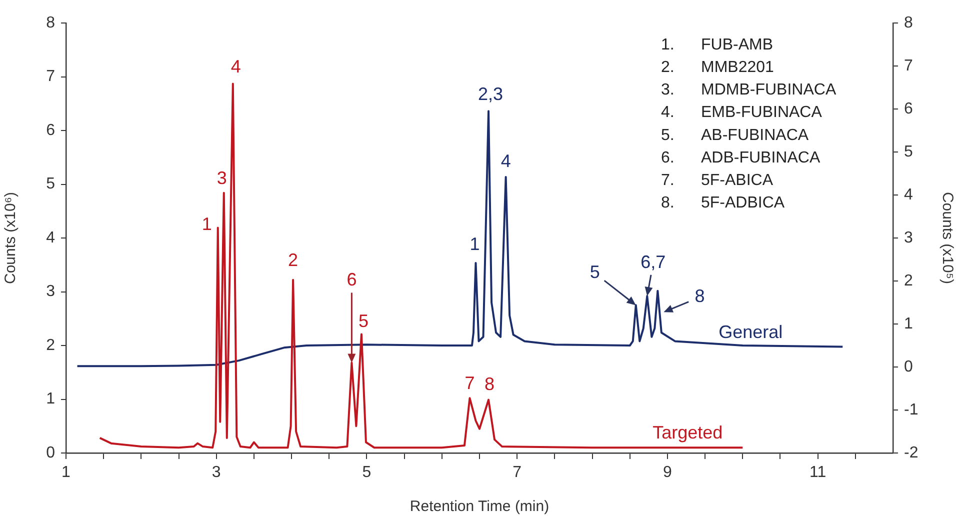  I want to click on text: 5. AB-FUBINACA, so click(735, 135).